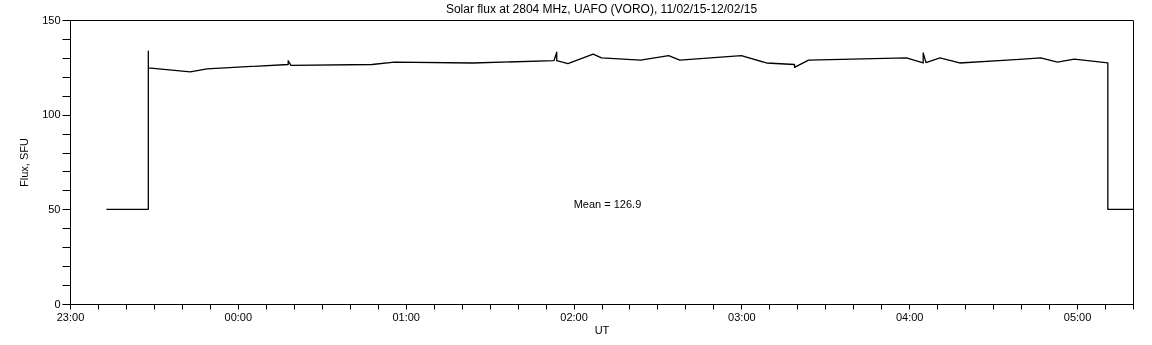 This screenshot has width=1152, height=345. What do you see at coordinates (54, 208) in the screenshot?
I see `y-tick-label: 50` at bounding box center [54, 208].